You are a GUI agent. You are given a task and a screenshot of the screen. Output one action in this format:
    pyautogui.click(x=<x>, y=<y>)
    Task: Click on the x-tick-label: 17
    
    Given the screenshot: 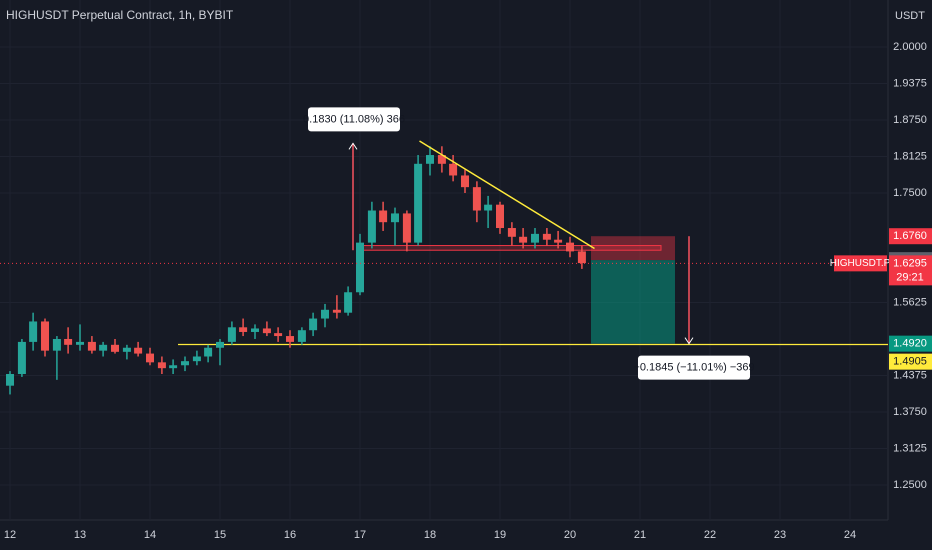 What is the action you would take?
    pyautogui.click(x=360, y=535)
    